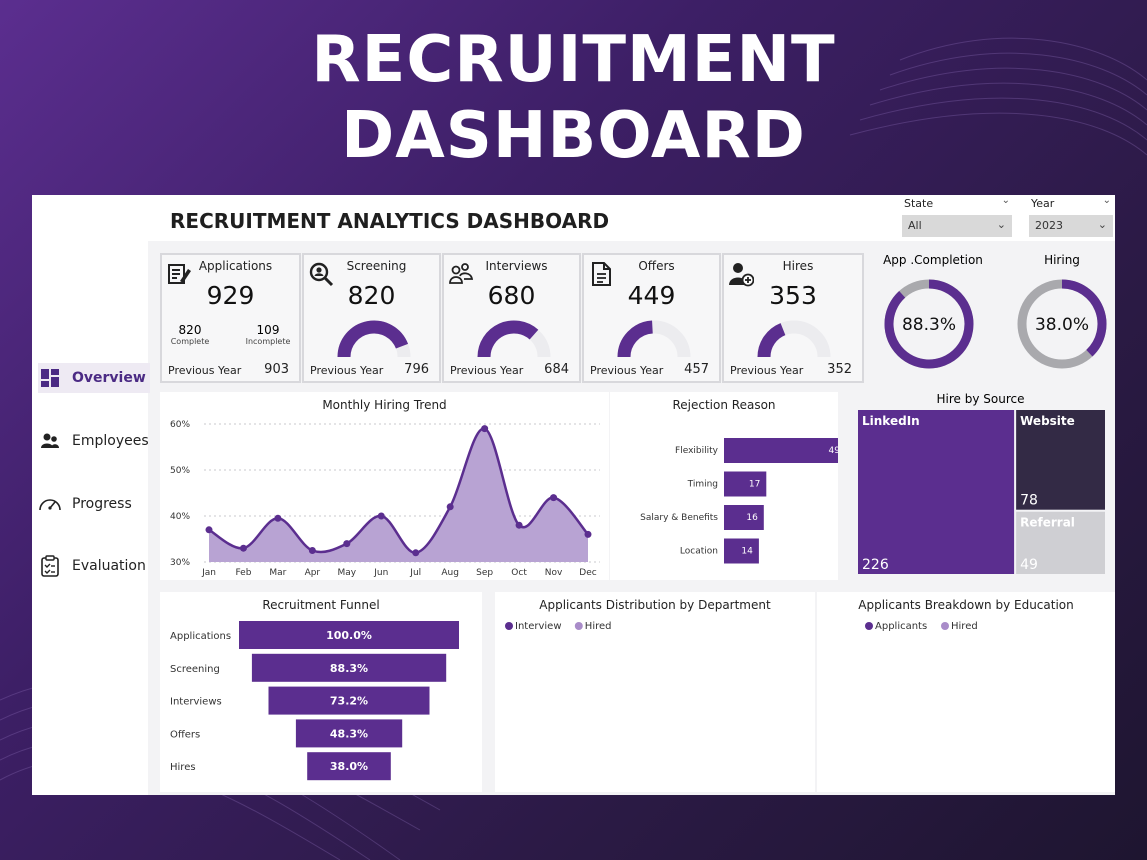 This screenshot has height=860, width=1147. I want to click on nav-item-label: Evaluation, so click(109, 566).